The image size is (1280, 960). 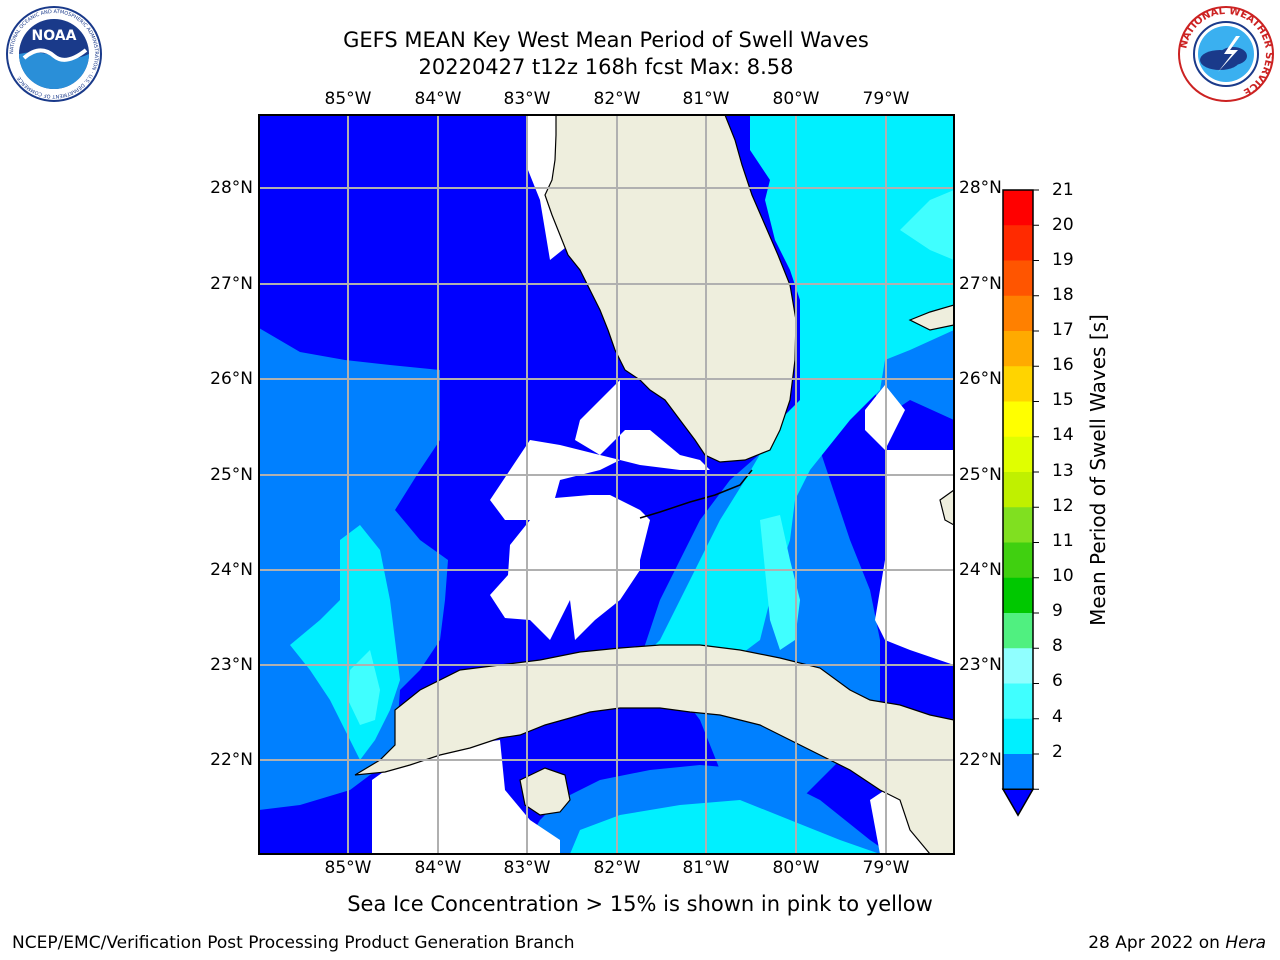 What do you see at coordinates (1018, 802) in the screenshot?
I see `colorbar-under-arrow` at bounding box center [1018, 802].